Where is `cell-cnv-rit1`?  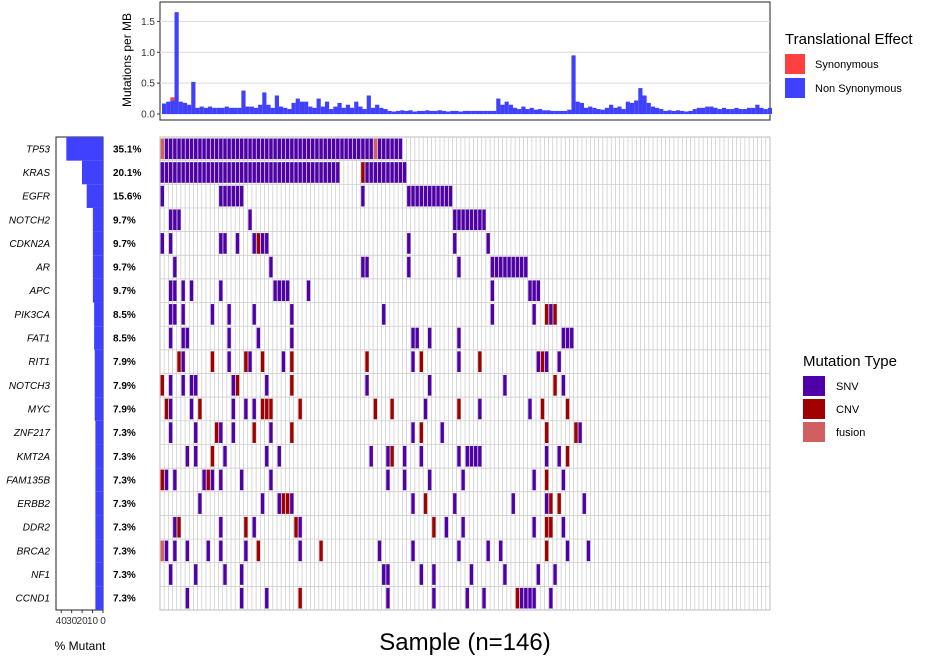
cell-cnv-rit1 is located at coordinates (542, 361).